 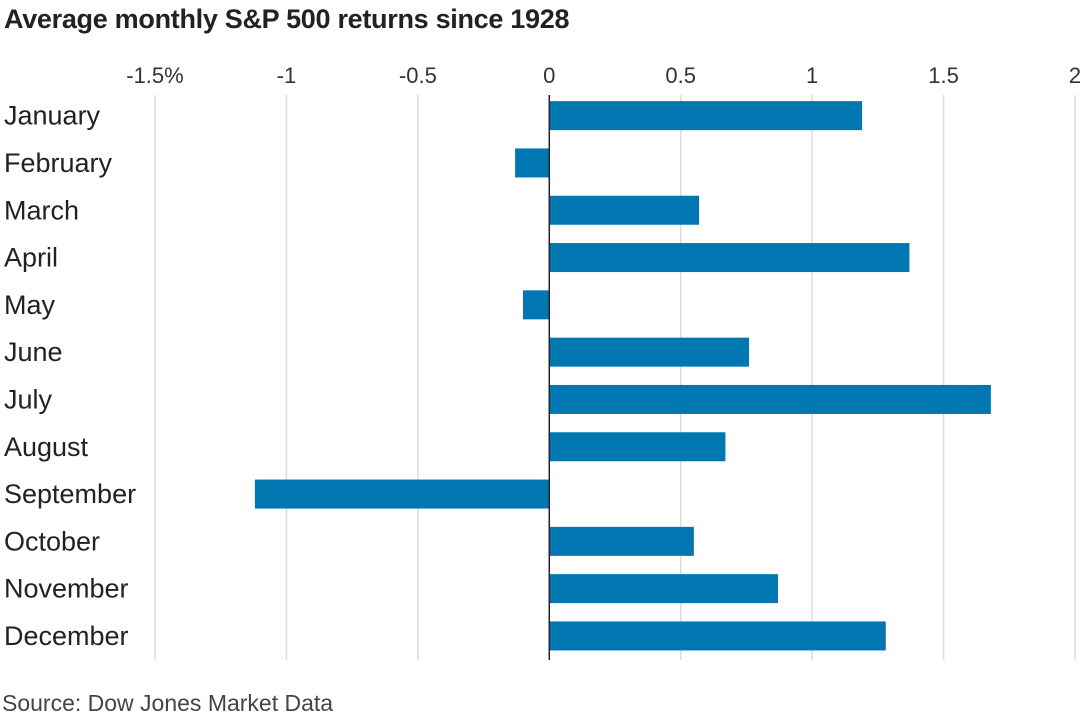 What do you see at coordinates (46, 447) in the screenshot?
I see `category-label: August` at bounding box center [46, 447].